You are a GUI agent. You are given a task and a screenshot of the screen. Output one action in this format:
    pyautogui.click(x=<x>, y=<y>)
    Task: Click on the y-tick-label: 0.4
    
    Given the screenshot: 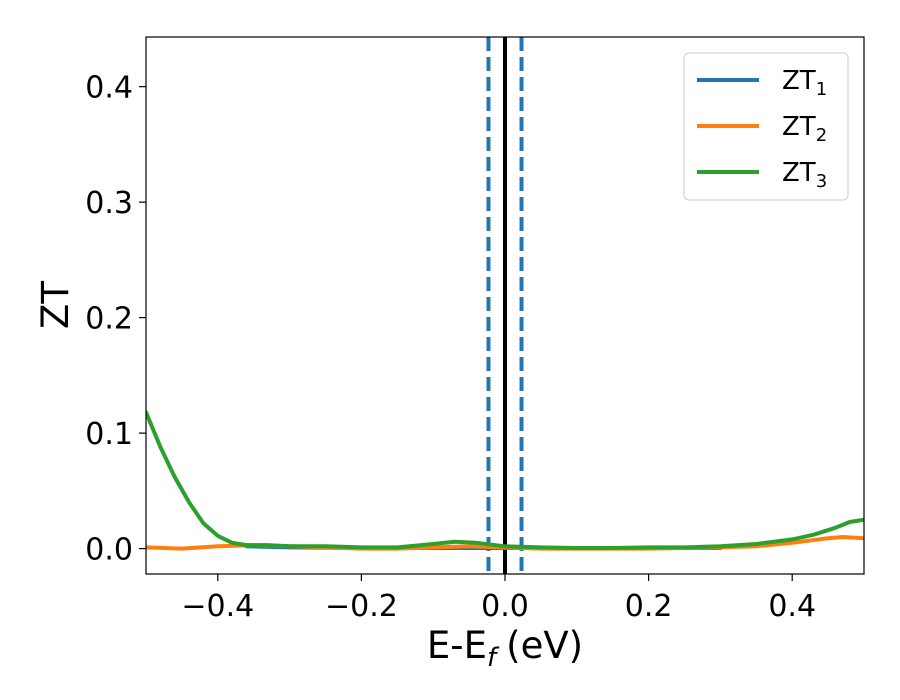 What is the action you would take?
    pyautogui.click(x=109, y=88)
    